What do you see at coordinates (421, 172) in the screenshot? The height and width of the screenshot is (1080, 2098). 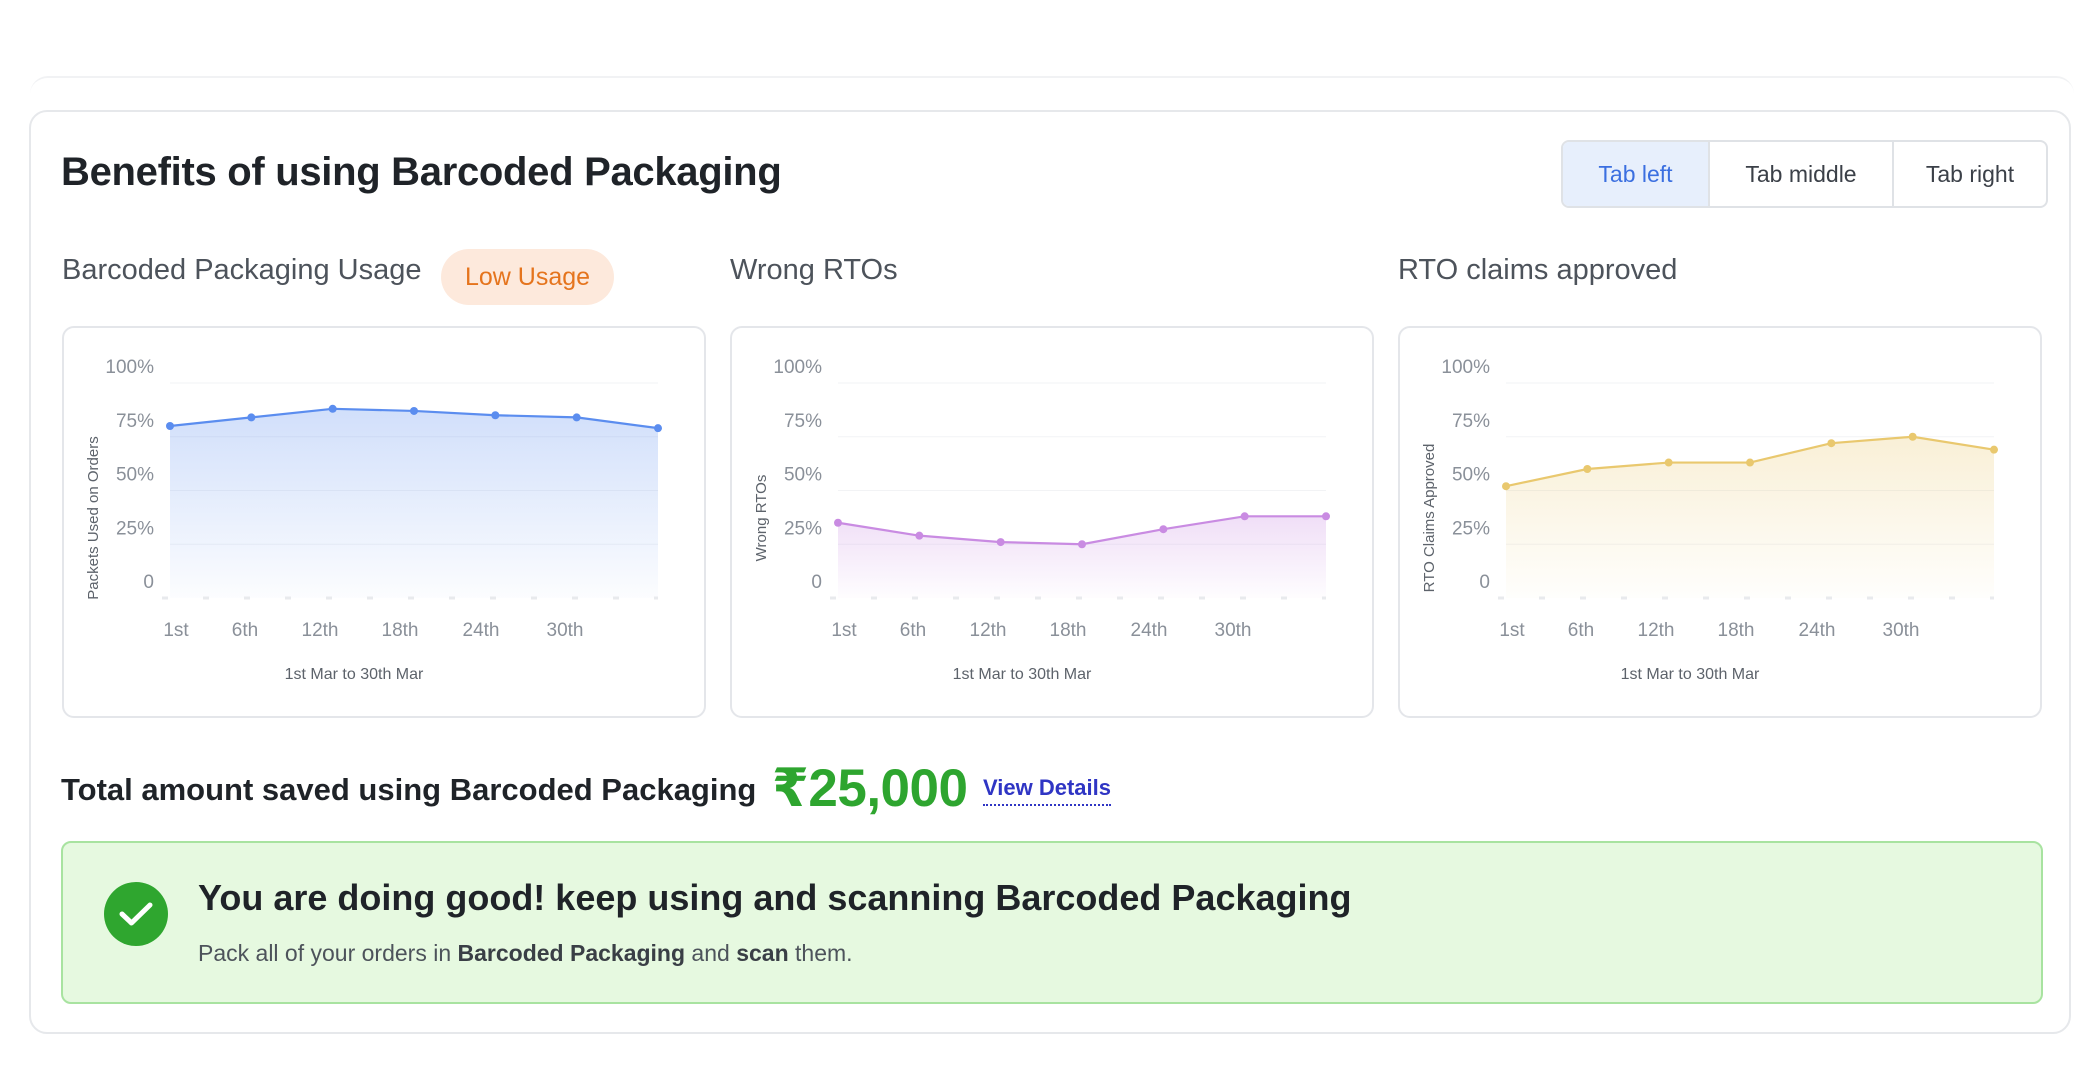 I see `page-title: Benefits of using Barcoded Packaging` at bounding box center [421, 172].